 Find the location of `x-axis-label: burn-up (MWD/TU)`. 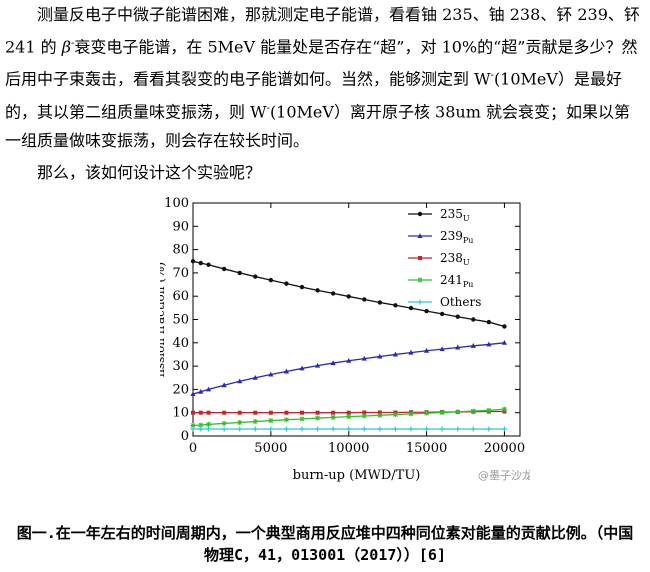

x-axis-label: burn-up (MWD/TU) is located at coordinates (357, 475).